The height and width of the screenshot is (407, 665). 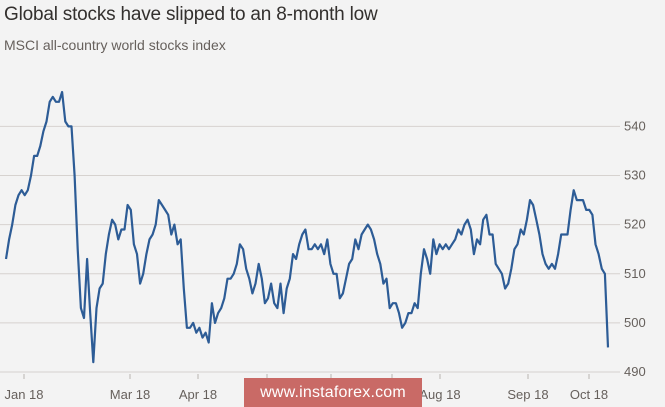 I want to click on watermark-banner: www.instaforex.com, so click(x=333, y=392).